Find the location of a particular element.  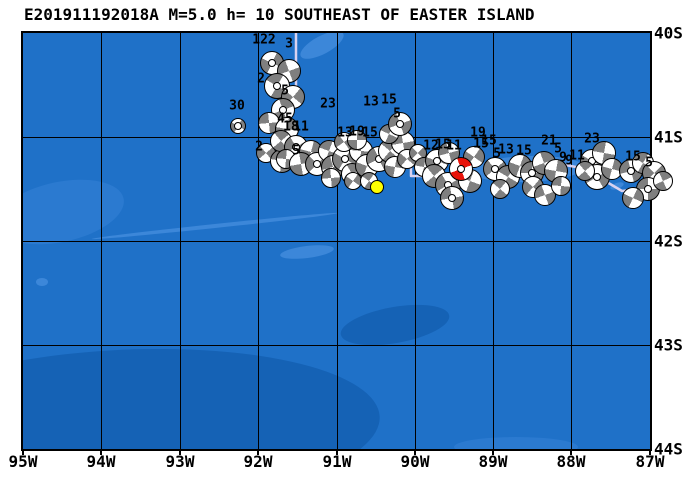

x-axis-label: 88W is located at coordinates (571, 461).